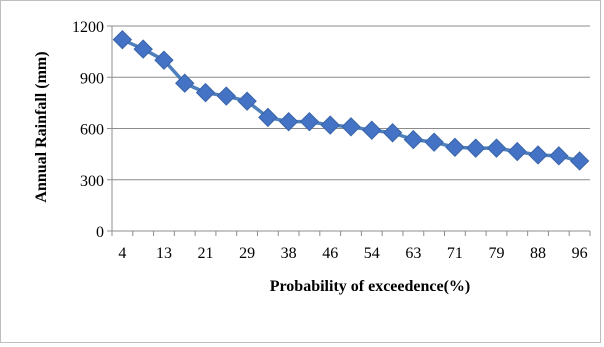 This screenshot has width=604, height=347. I want to click on x-axis-title: Probability of exceedence(%), so click(370, 286).